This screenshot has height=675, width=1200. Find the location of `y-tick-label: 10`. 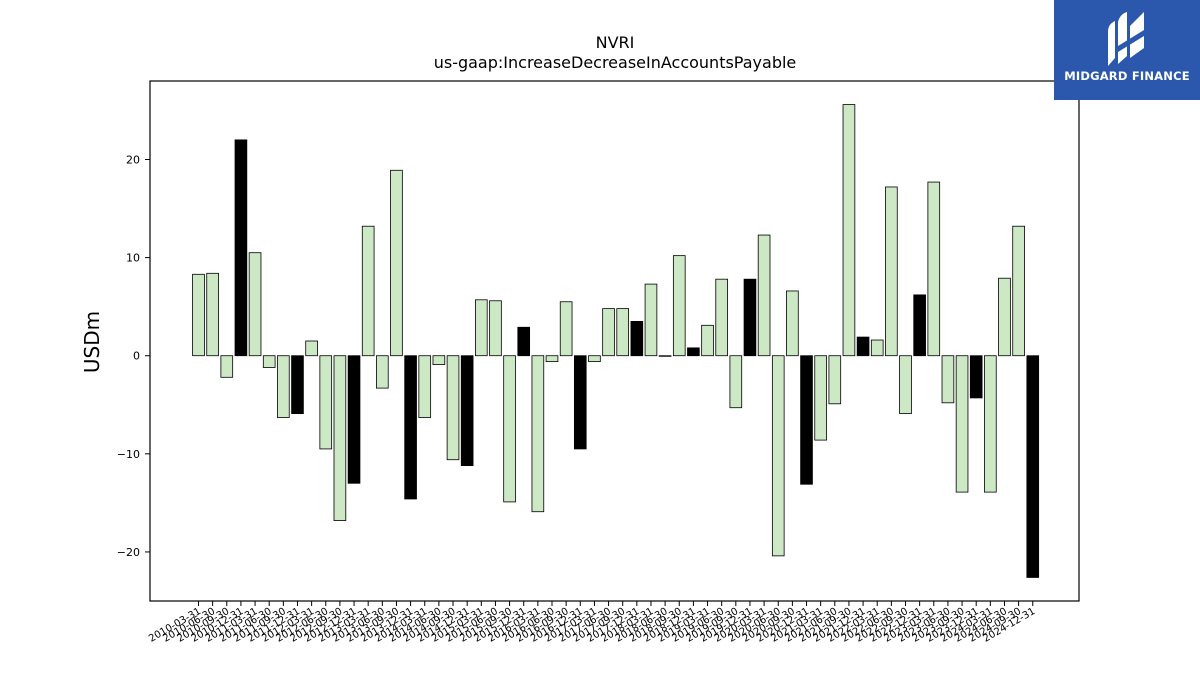

y-tick-label: 10 is located at coordinates (133, 258).